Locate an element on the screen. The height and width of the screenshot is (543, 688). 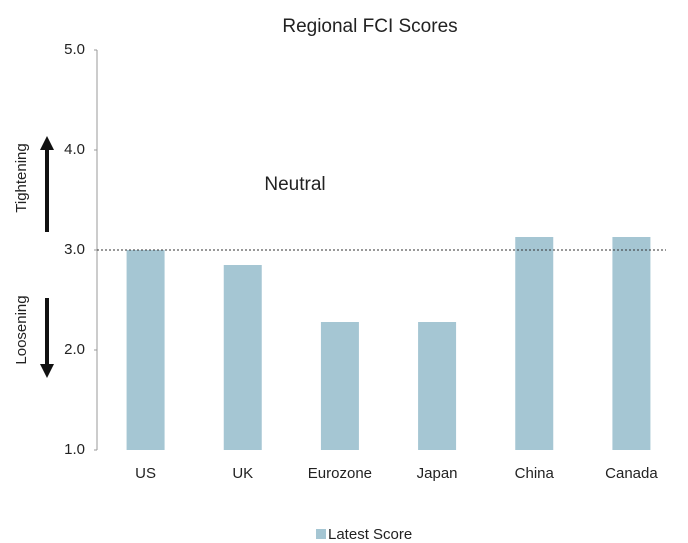
legend-label: Latest Score is located at coordinates (370, 534).